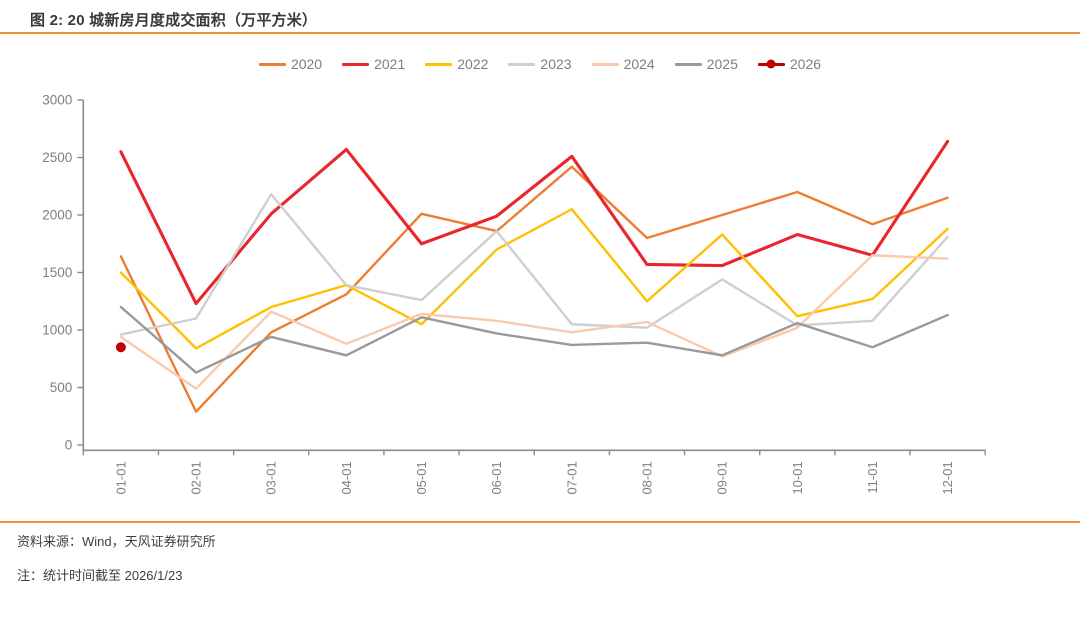 The width and height of the screenshot is (1080, 617). I want to click on legend-item-2021: 2021, so click(373, 64).